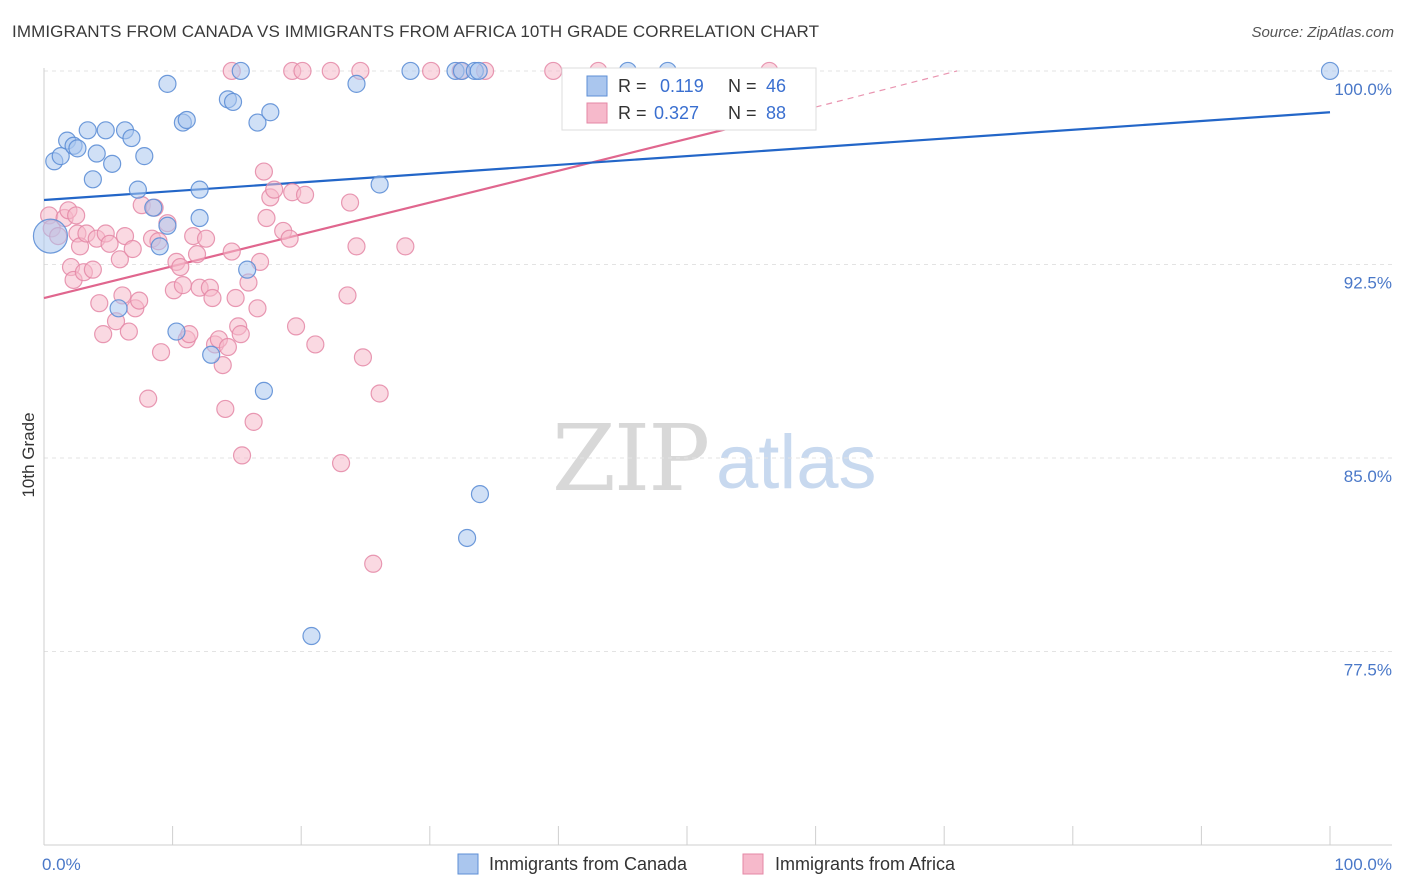  Describe the element at coordinates (753, 864) in the screenshot. I see `bottom-legend-swatch-africa` at that location.